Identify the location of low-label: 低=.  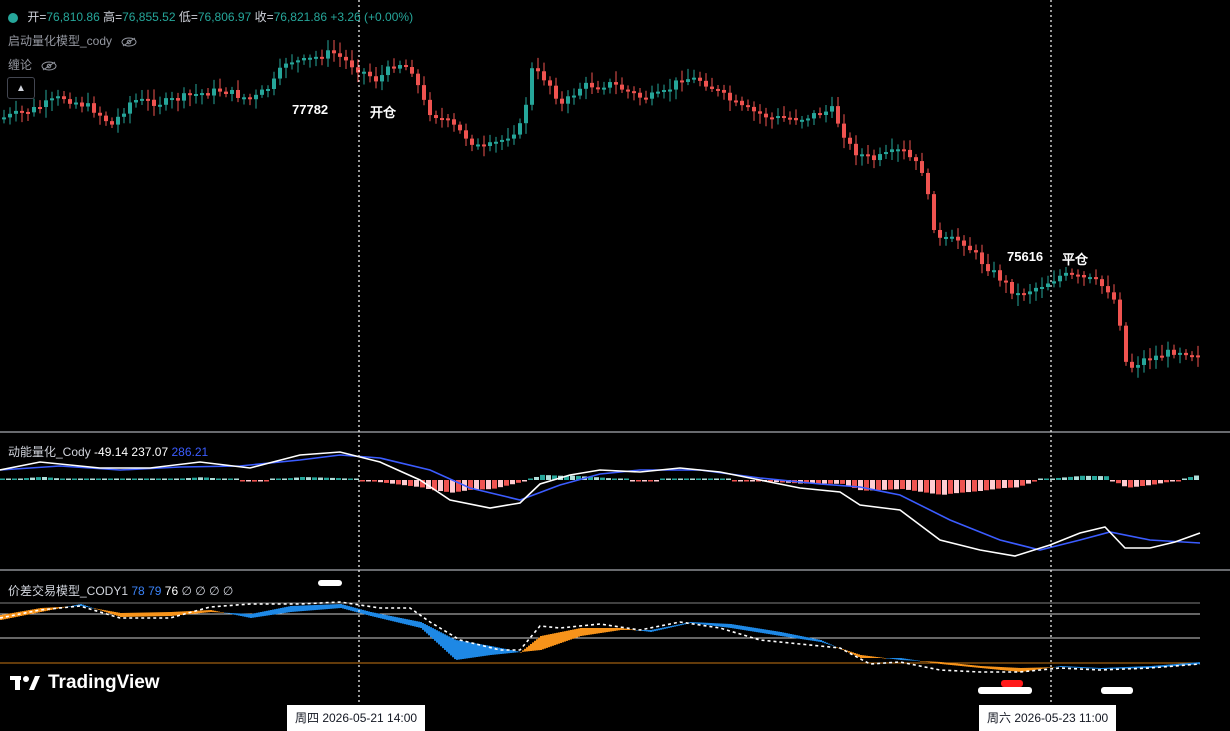
(188, 17).